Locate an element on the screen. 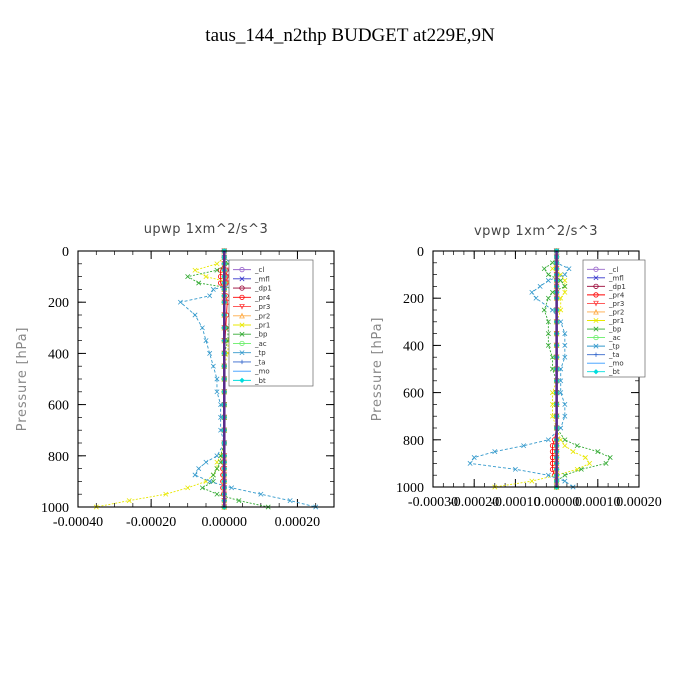 The width and height of the screenshot is (700, 700). series-line is located at coordinates (542, 369).